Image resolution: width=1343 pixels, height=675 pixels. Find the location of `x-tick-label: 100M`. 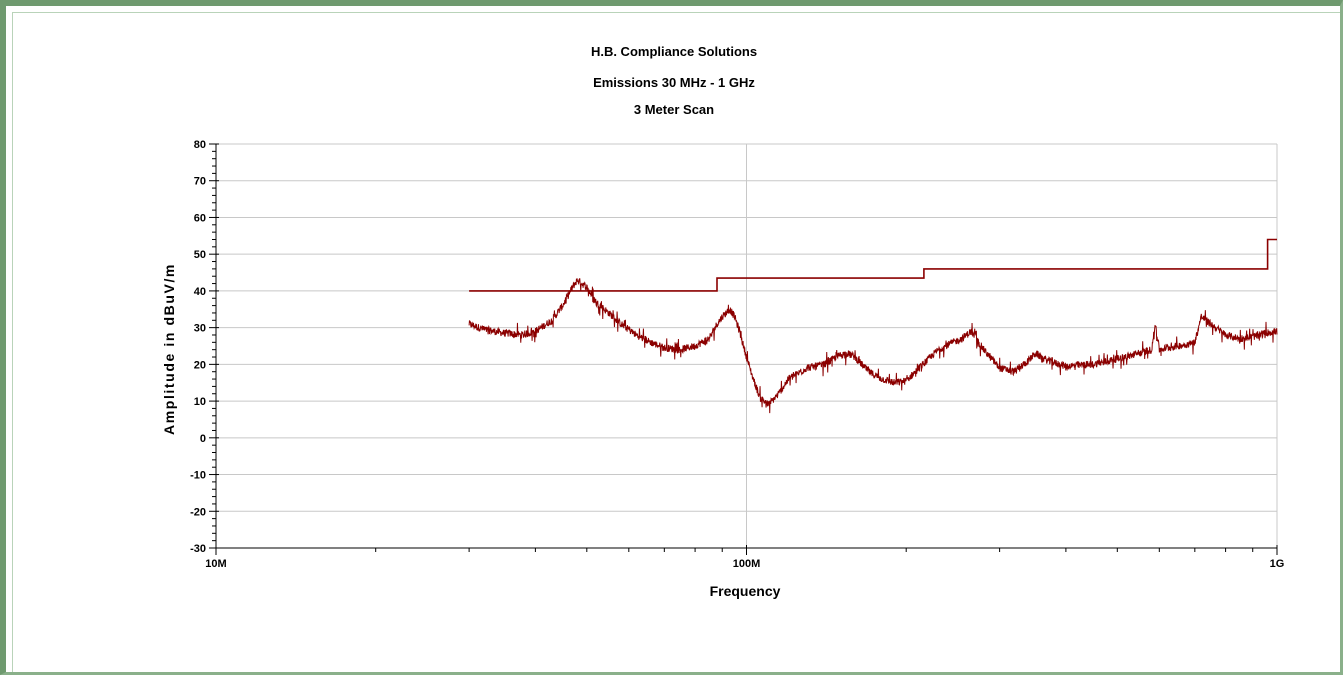

x-tick-label: 100M is located at coordinates (747, 564).